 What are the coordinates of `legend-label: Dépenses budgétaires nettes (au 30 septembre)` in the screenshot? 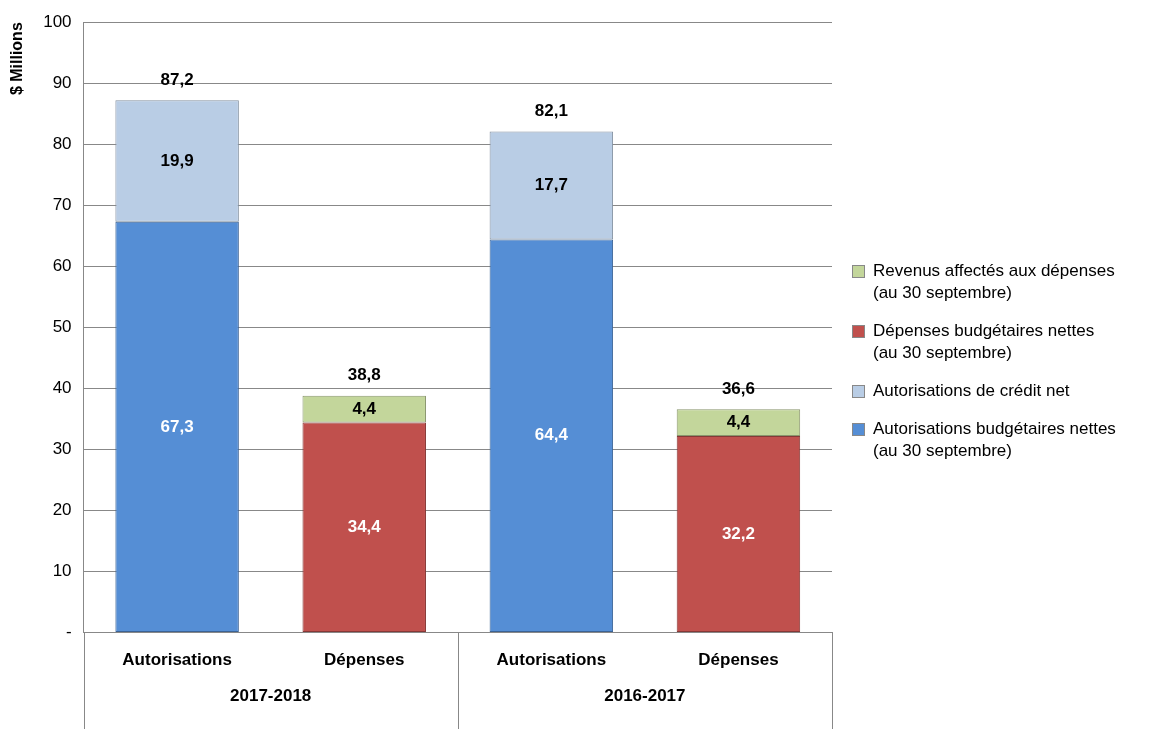 It's located at (984, 342).